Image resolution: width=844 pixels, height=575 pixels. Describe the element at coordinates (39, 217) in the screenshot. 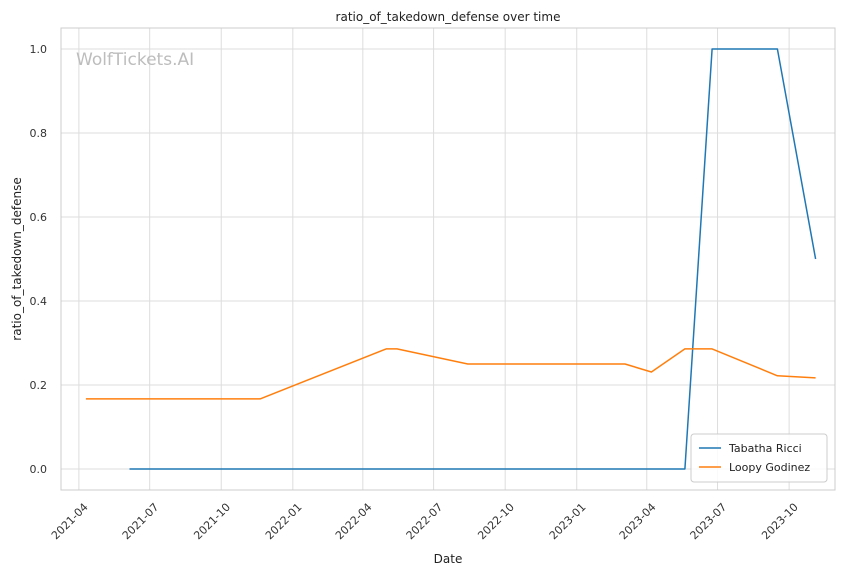

I see `y-tick-label: 0.6` at that location.